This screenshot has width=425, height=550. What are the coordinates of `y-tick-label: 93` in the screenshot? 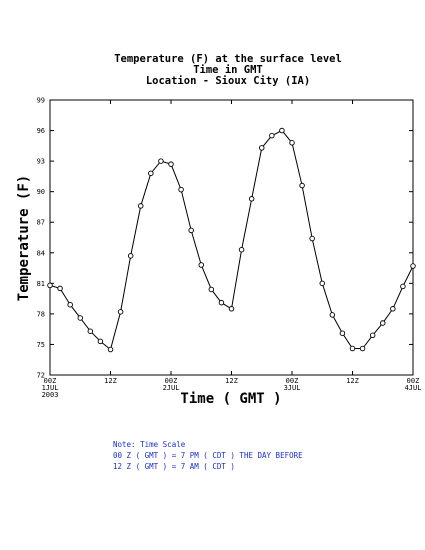 It's located at (41, 162).